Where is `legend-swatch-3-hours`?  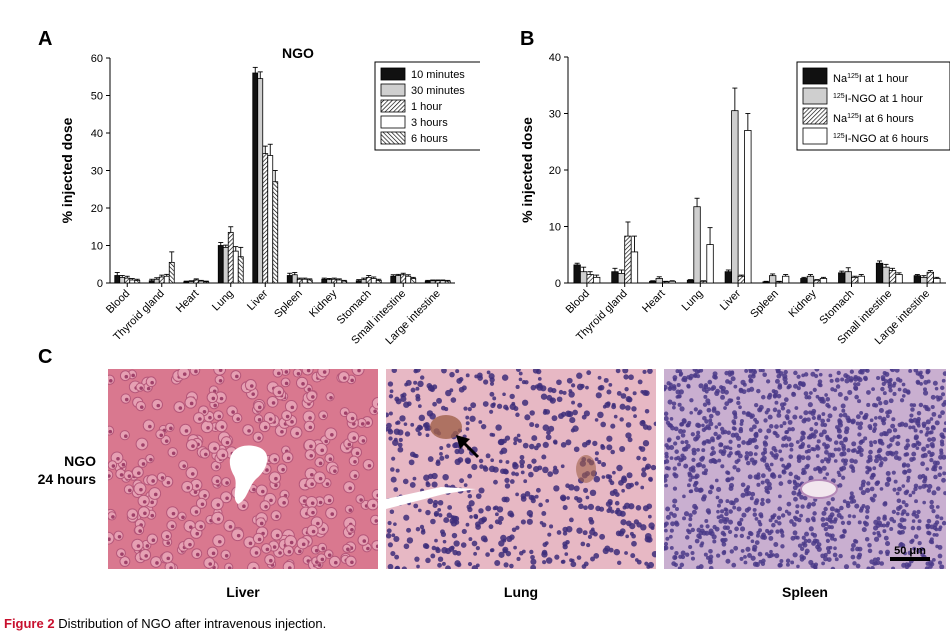
legend-swatch-3-hours is located at coordinates (393, 122).